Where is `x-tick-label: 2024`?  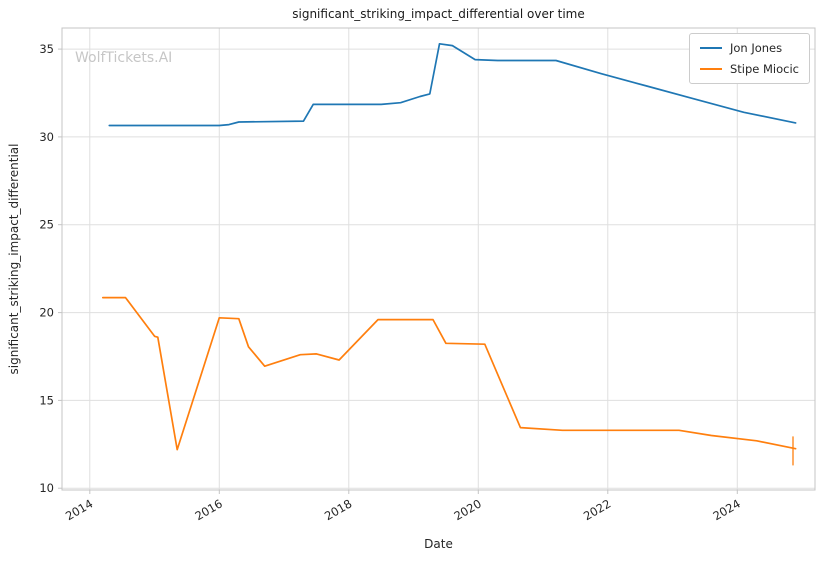 x-tick-label: 2024 is located at coordinates (726, 509).